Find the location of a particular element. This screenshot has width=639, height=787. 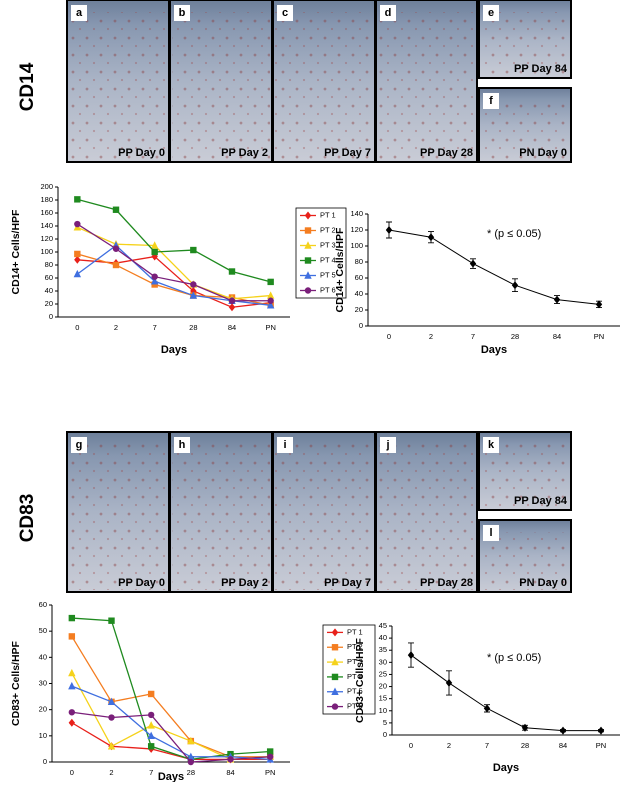

panel-letter: k is located at coordinates (491, 445).